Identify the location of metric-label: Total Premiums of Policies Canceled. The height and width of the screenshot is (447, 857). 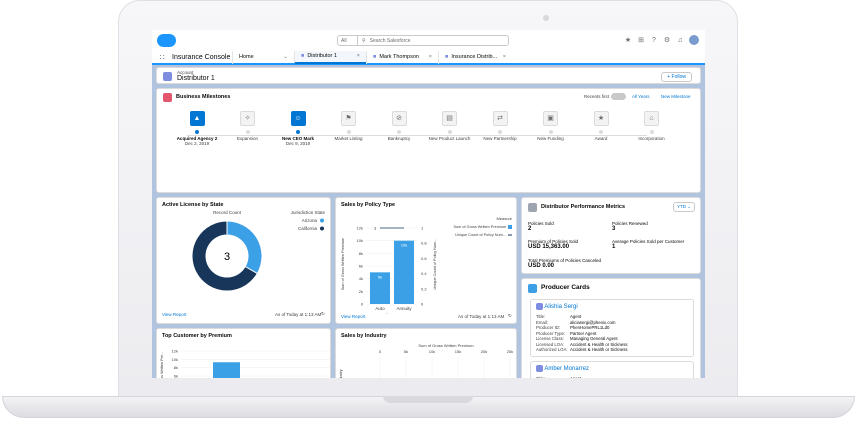
(565, 260).